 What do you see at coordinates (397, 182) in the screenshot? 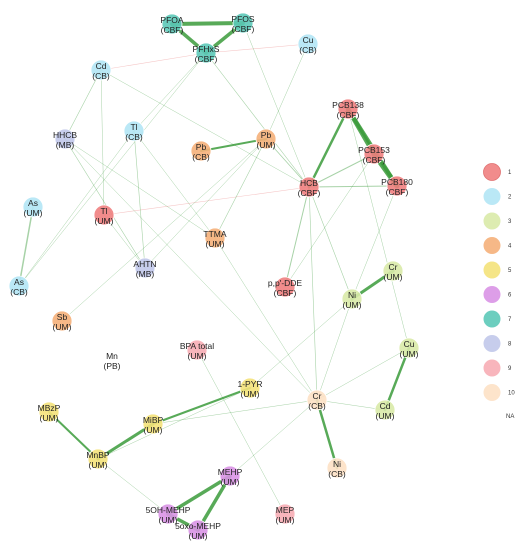
I see `node-label: PCB180` at bounding box center [397, 182].